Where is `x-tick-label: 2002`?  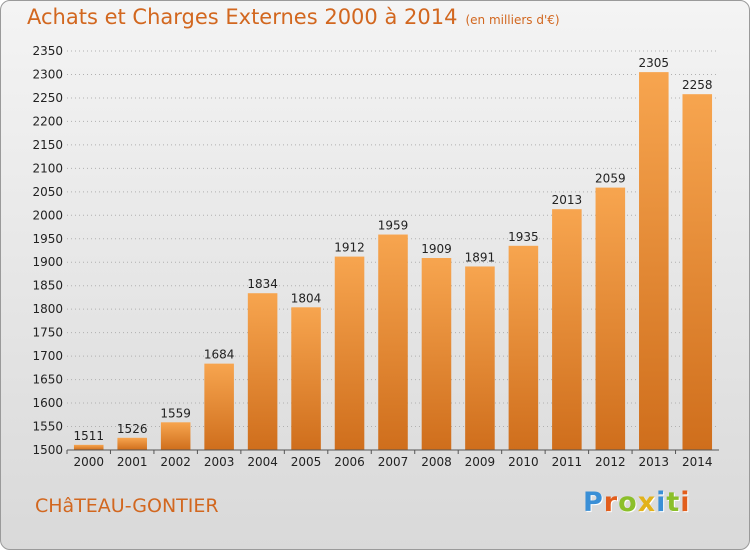
x-tick-label: 2002 is located at coordinates (175, 462).